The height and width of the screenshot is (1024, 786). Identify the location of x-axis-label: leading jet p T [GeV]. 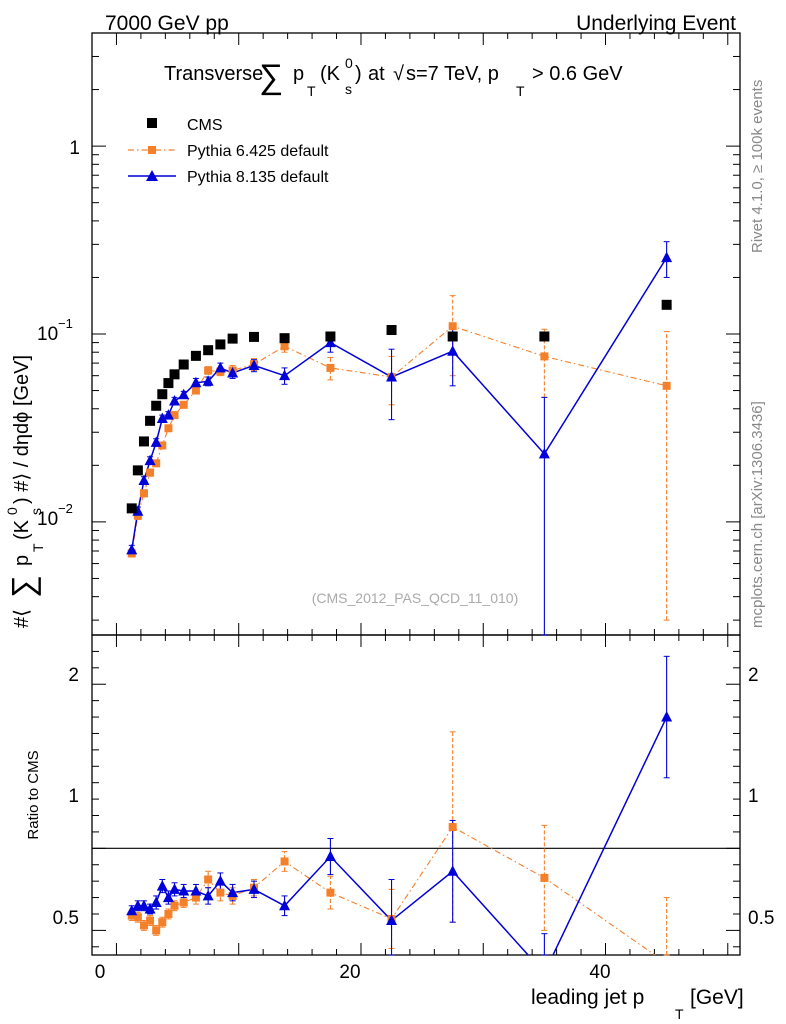
(637, 1004).